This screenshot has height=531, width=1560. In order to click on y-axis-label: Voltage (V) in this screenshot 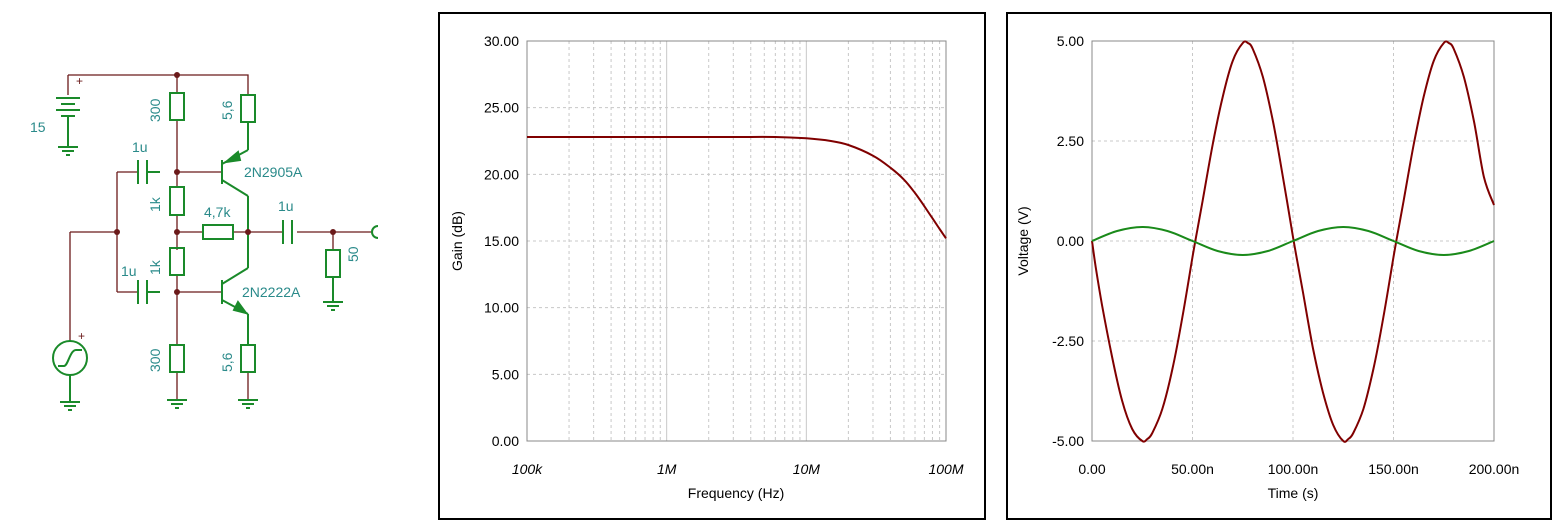, I will do `click(1023, 240)`.